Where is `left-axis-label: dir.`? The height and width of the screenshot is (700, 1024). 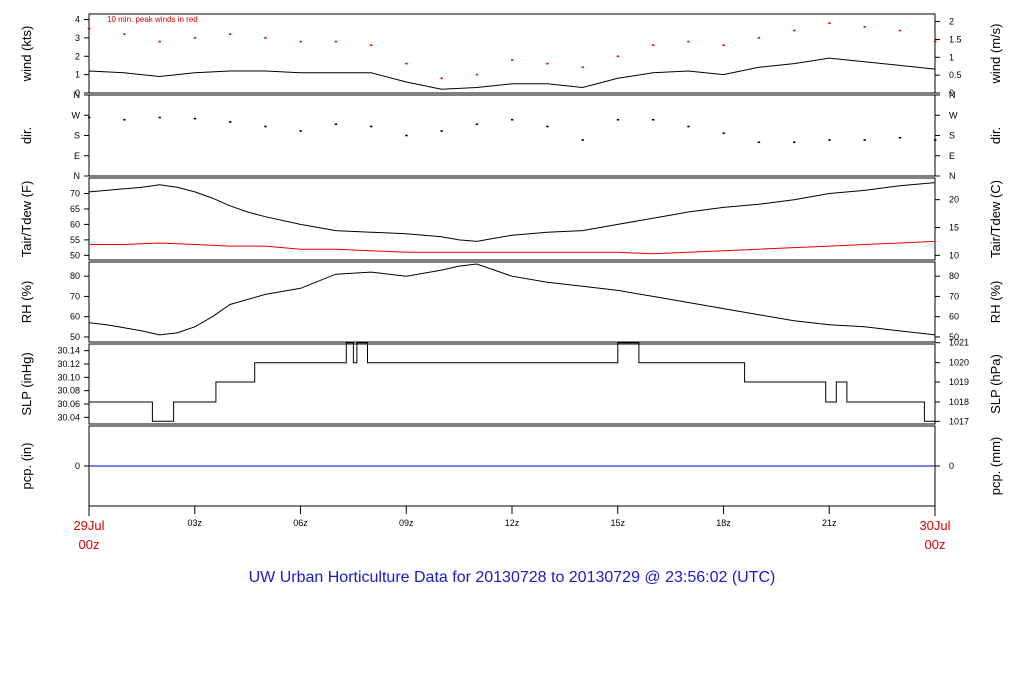
left-axis-label: dir. is located at coordinates (26, 135).